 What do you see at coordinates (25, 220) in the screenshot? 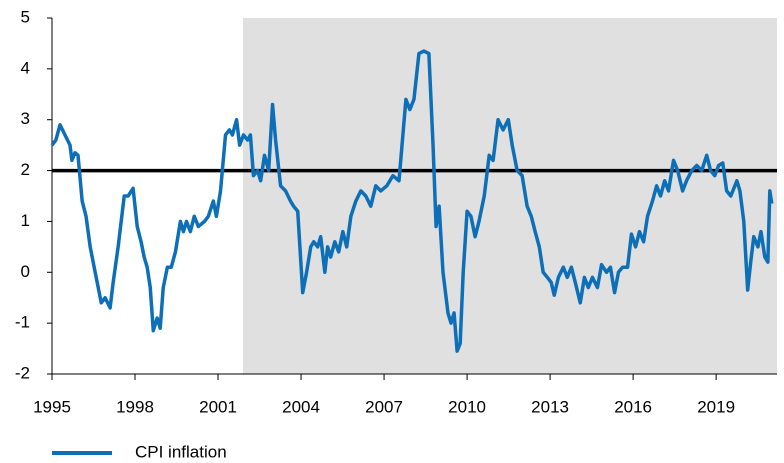
I see `y-tick-label: 1` at bounding box center [25, 220].